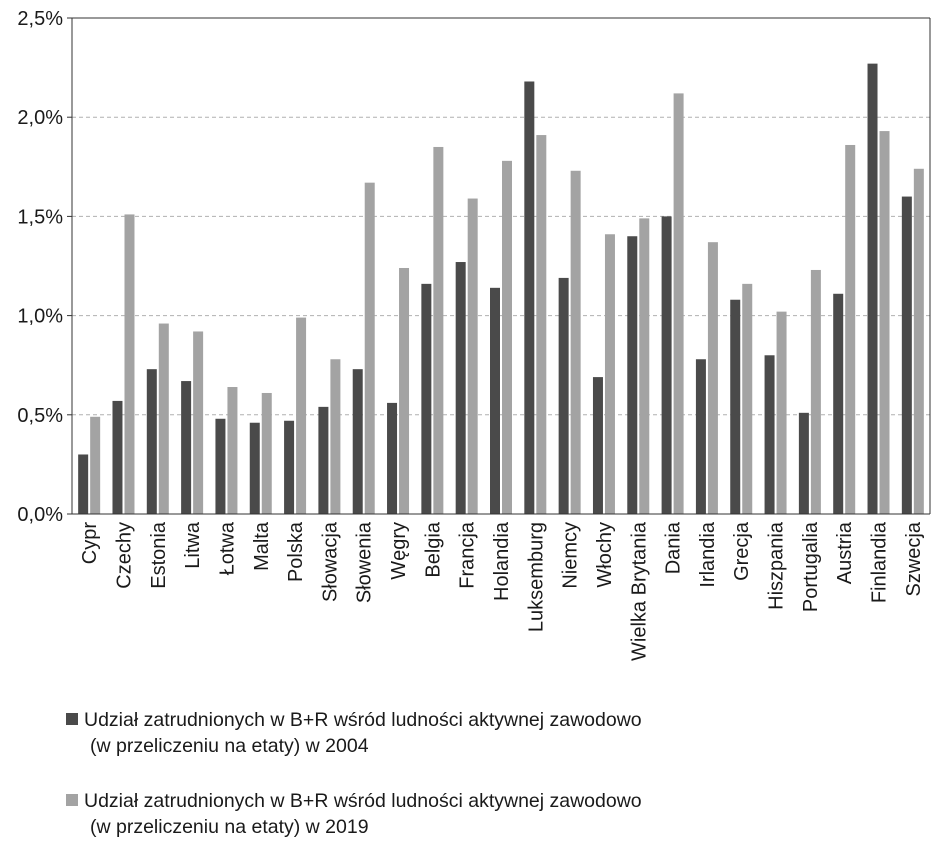 This screenshot has width=933, height=842. Describe the element at coordinates (845, 552) in the screenshot. I see `x-tick-label: Austria` at that location.